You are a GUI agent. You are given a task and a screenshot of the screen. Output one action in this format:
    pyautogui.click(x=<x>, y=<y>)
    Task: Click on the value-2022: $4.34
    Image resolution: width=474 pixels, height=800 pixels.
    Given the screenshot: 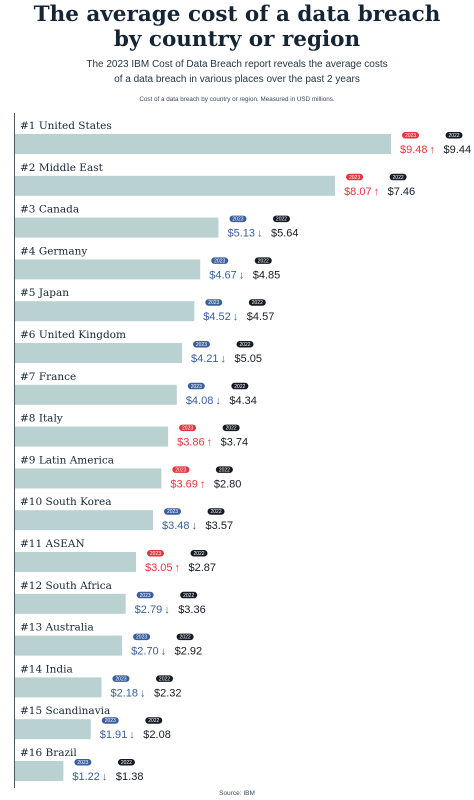 What is the action you would take?
    pyautogui.click(x=243, y=401)
    